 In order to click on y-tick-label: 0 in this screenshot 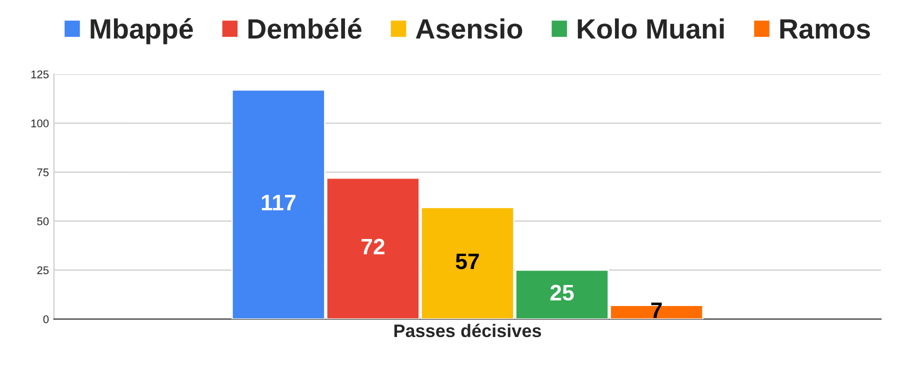, I will do `click(46, 319)`.